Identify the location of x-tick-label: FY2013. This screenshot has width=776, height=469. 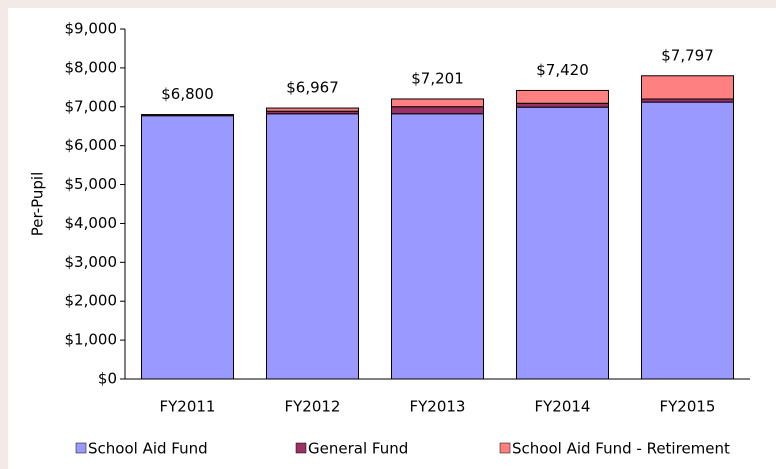
(438, 407).